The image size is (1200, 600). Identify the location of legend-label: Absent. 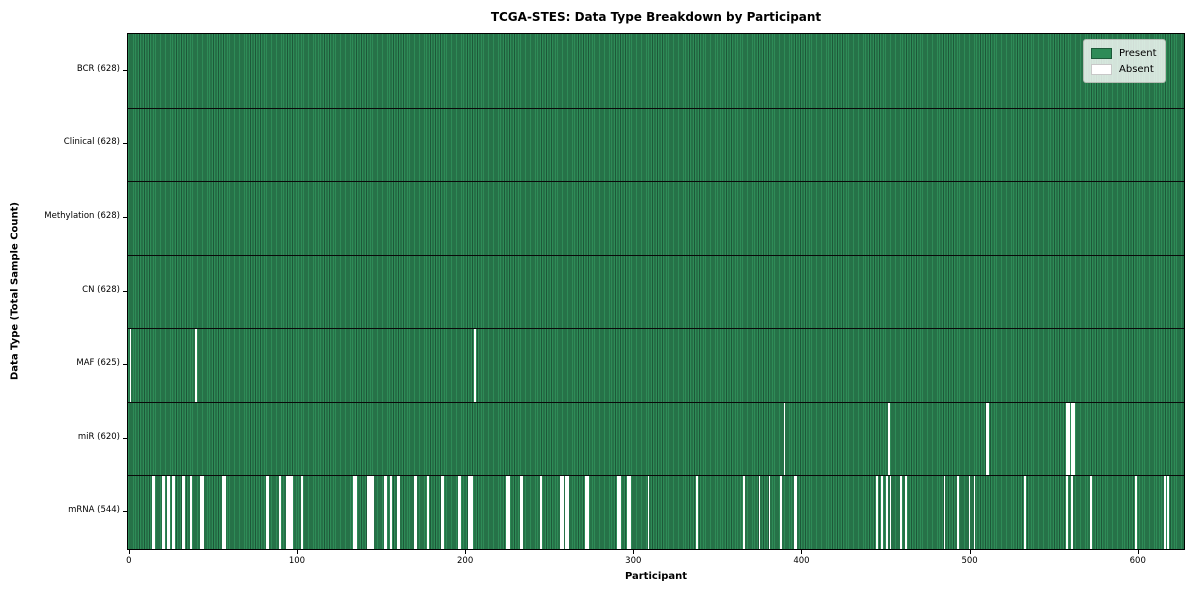
(1136, 69).